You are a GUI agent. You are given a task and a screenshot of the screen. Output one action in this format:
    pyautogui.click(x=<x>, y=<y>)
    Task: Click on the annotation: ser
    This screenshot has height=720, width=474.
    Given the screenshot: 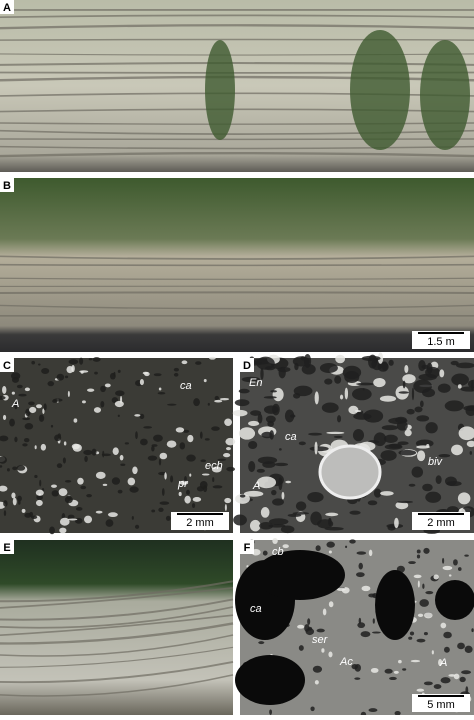 What is the action you would take?
    pyautogui.click(x=320, y=640)
    